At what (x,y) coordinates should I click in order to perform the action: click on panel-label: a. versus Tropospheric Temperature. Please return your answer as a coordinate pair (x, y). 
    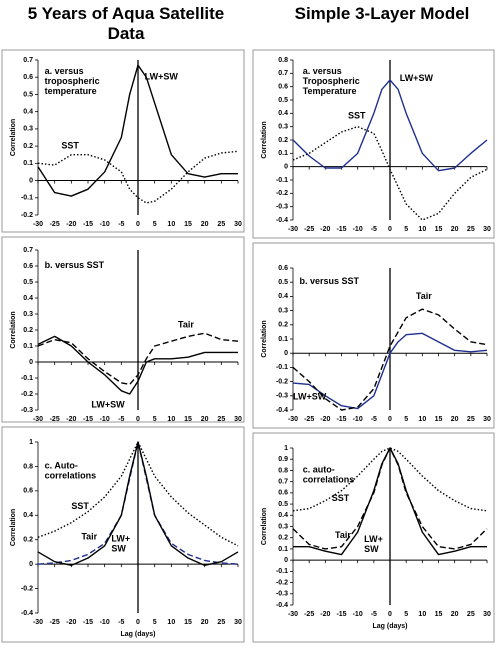
    Looking at the image, I should click on (331, 81).